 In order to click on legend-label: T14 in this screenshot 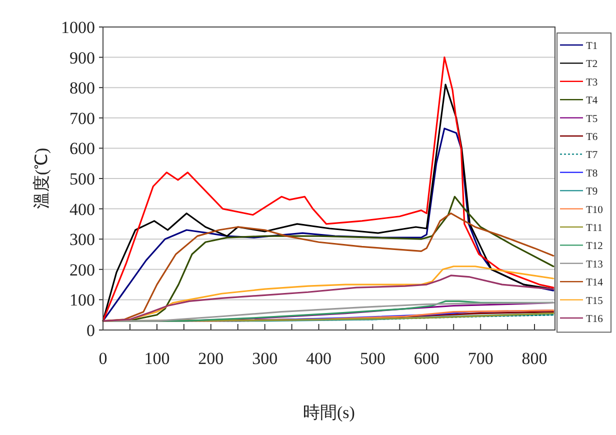, I will do `click(595, 283)`.